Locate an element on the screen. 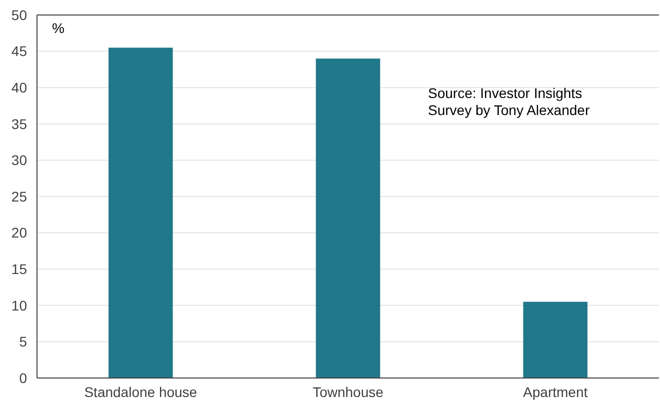 This screenshot has height=406, width=660. y-tick-label: 30 is located at coordinates (19, 160).